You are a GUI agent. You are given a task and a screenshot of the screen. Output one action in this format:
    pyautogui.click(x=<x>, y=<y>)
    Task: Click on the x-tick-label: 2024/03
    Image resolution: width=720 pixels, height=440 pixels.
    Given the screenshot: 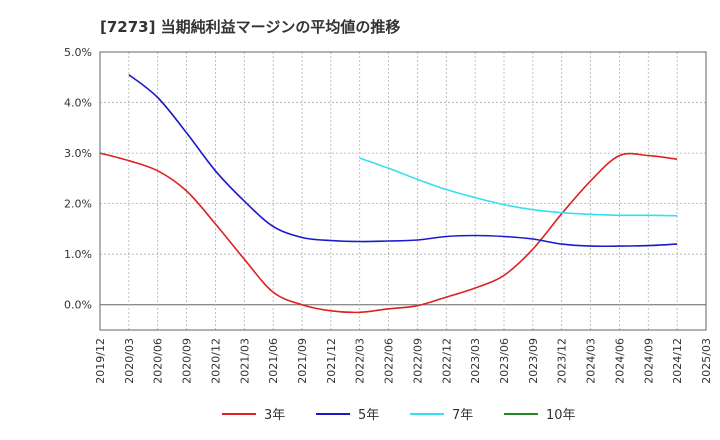 What is the action you would take?
    pyautogui.click(x=591, y=361)
    